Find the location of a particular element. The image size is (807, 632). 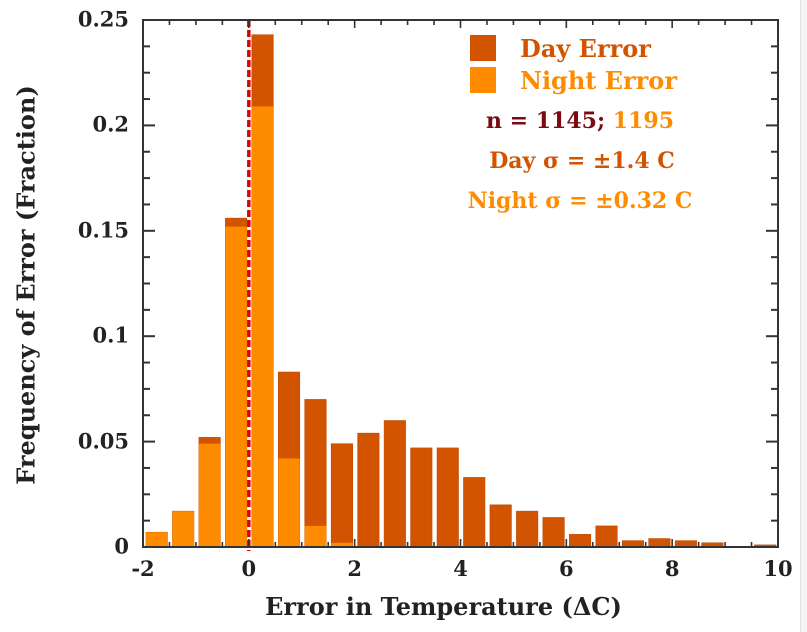

x-tick-label: -2 is located at coordinates (143, 568).